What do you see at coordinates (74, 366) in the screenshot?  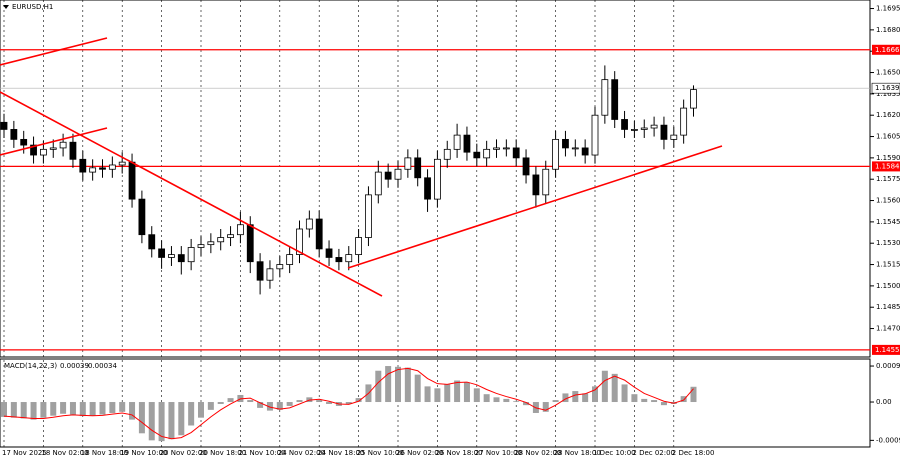 I see `macd-value: 0.00039` at bounding box center [74, 366].